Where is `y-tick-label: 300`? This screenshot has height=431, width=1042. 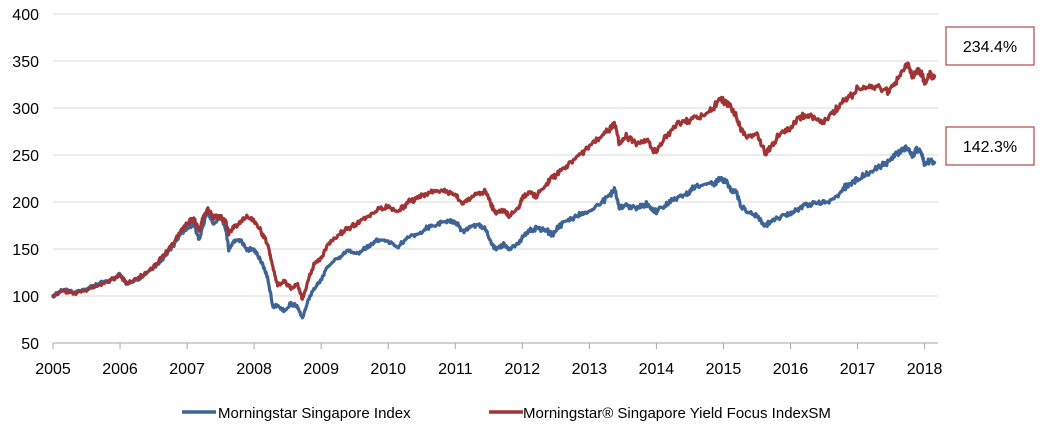 y-tick-label: 300 is located at coordinates (25, 109).